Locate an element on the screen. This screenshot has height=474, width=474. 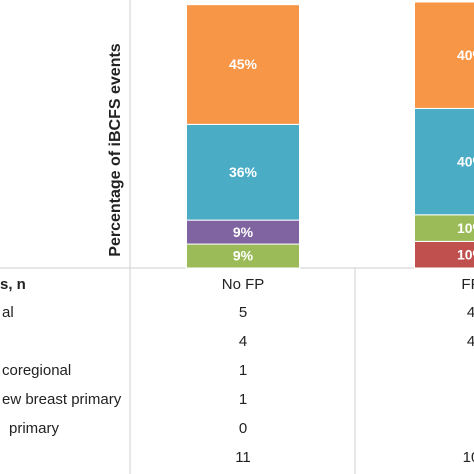
cell: 5 is located at coordinates (243, 312).